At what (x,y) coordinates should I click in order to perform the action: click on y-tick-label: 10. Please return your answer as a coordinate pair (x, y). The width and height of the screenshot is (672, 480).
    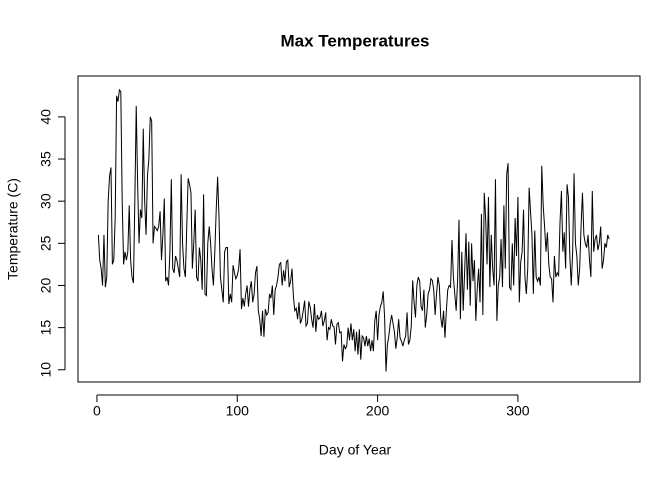
    Looking at the image, I should click on (46, 370).